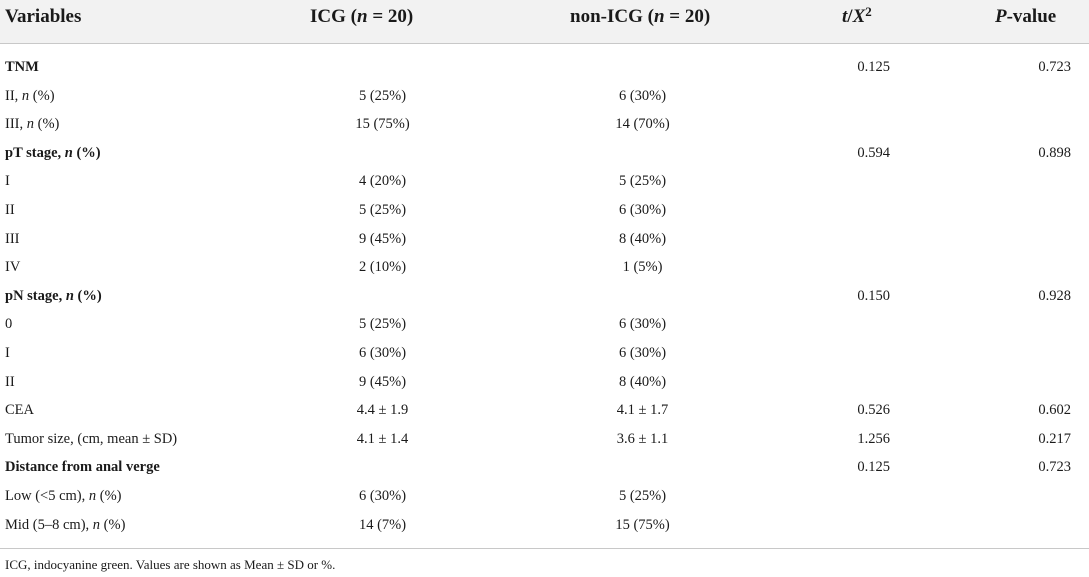  What do you see at coordinates (642, 524) in the screenshot?
I see `cell-non-icg: 15 (75%)` at bounding box center [642, 524].